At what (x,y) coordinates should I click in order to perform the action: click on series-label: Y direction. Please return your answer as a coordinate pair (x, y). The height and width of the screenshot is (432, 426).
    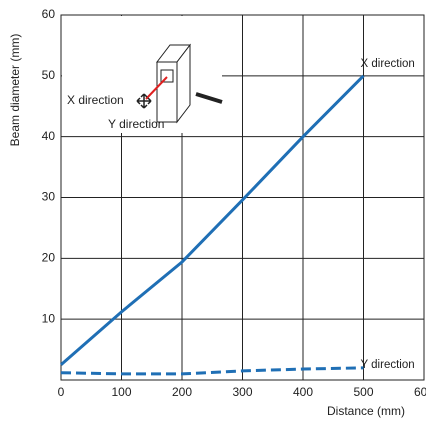
    Looking at the image, I should click on (388, 365).